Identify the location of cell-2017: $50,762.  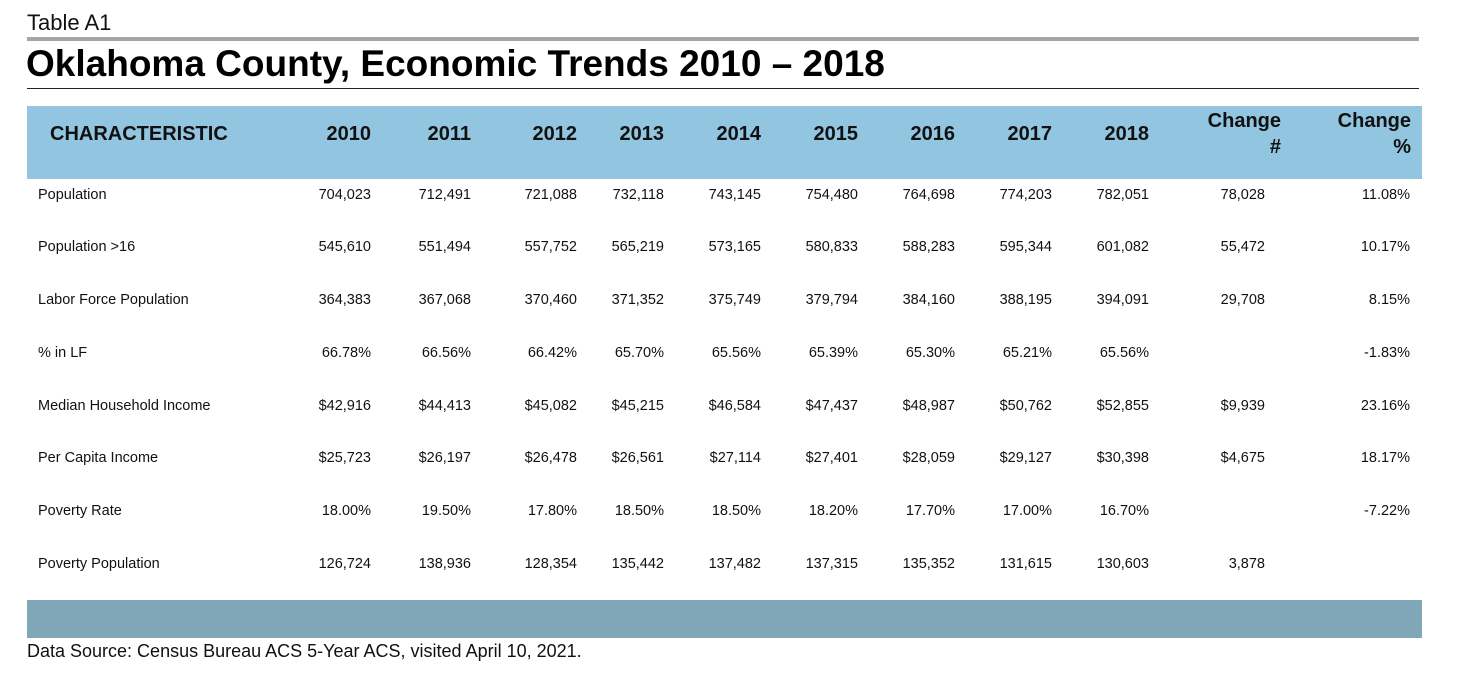
(1025, 406).